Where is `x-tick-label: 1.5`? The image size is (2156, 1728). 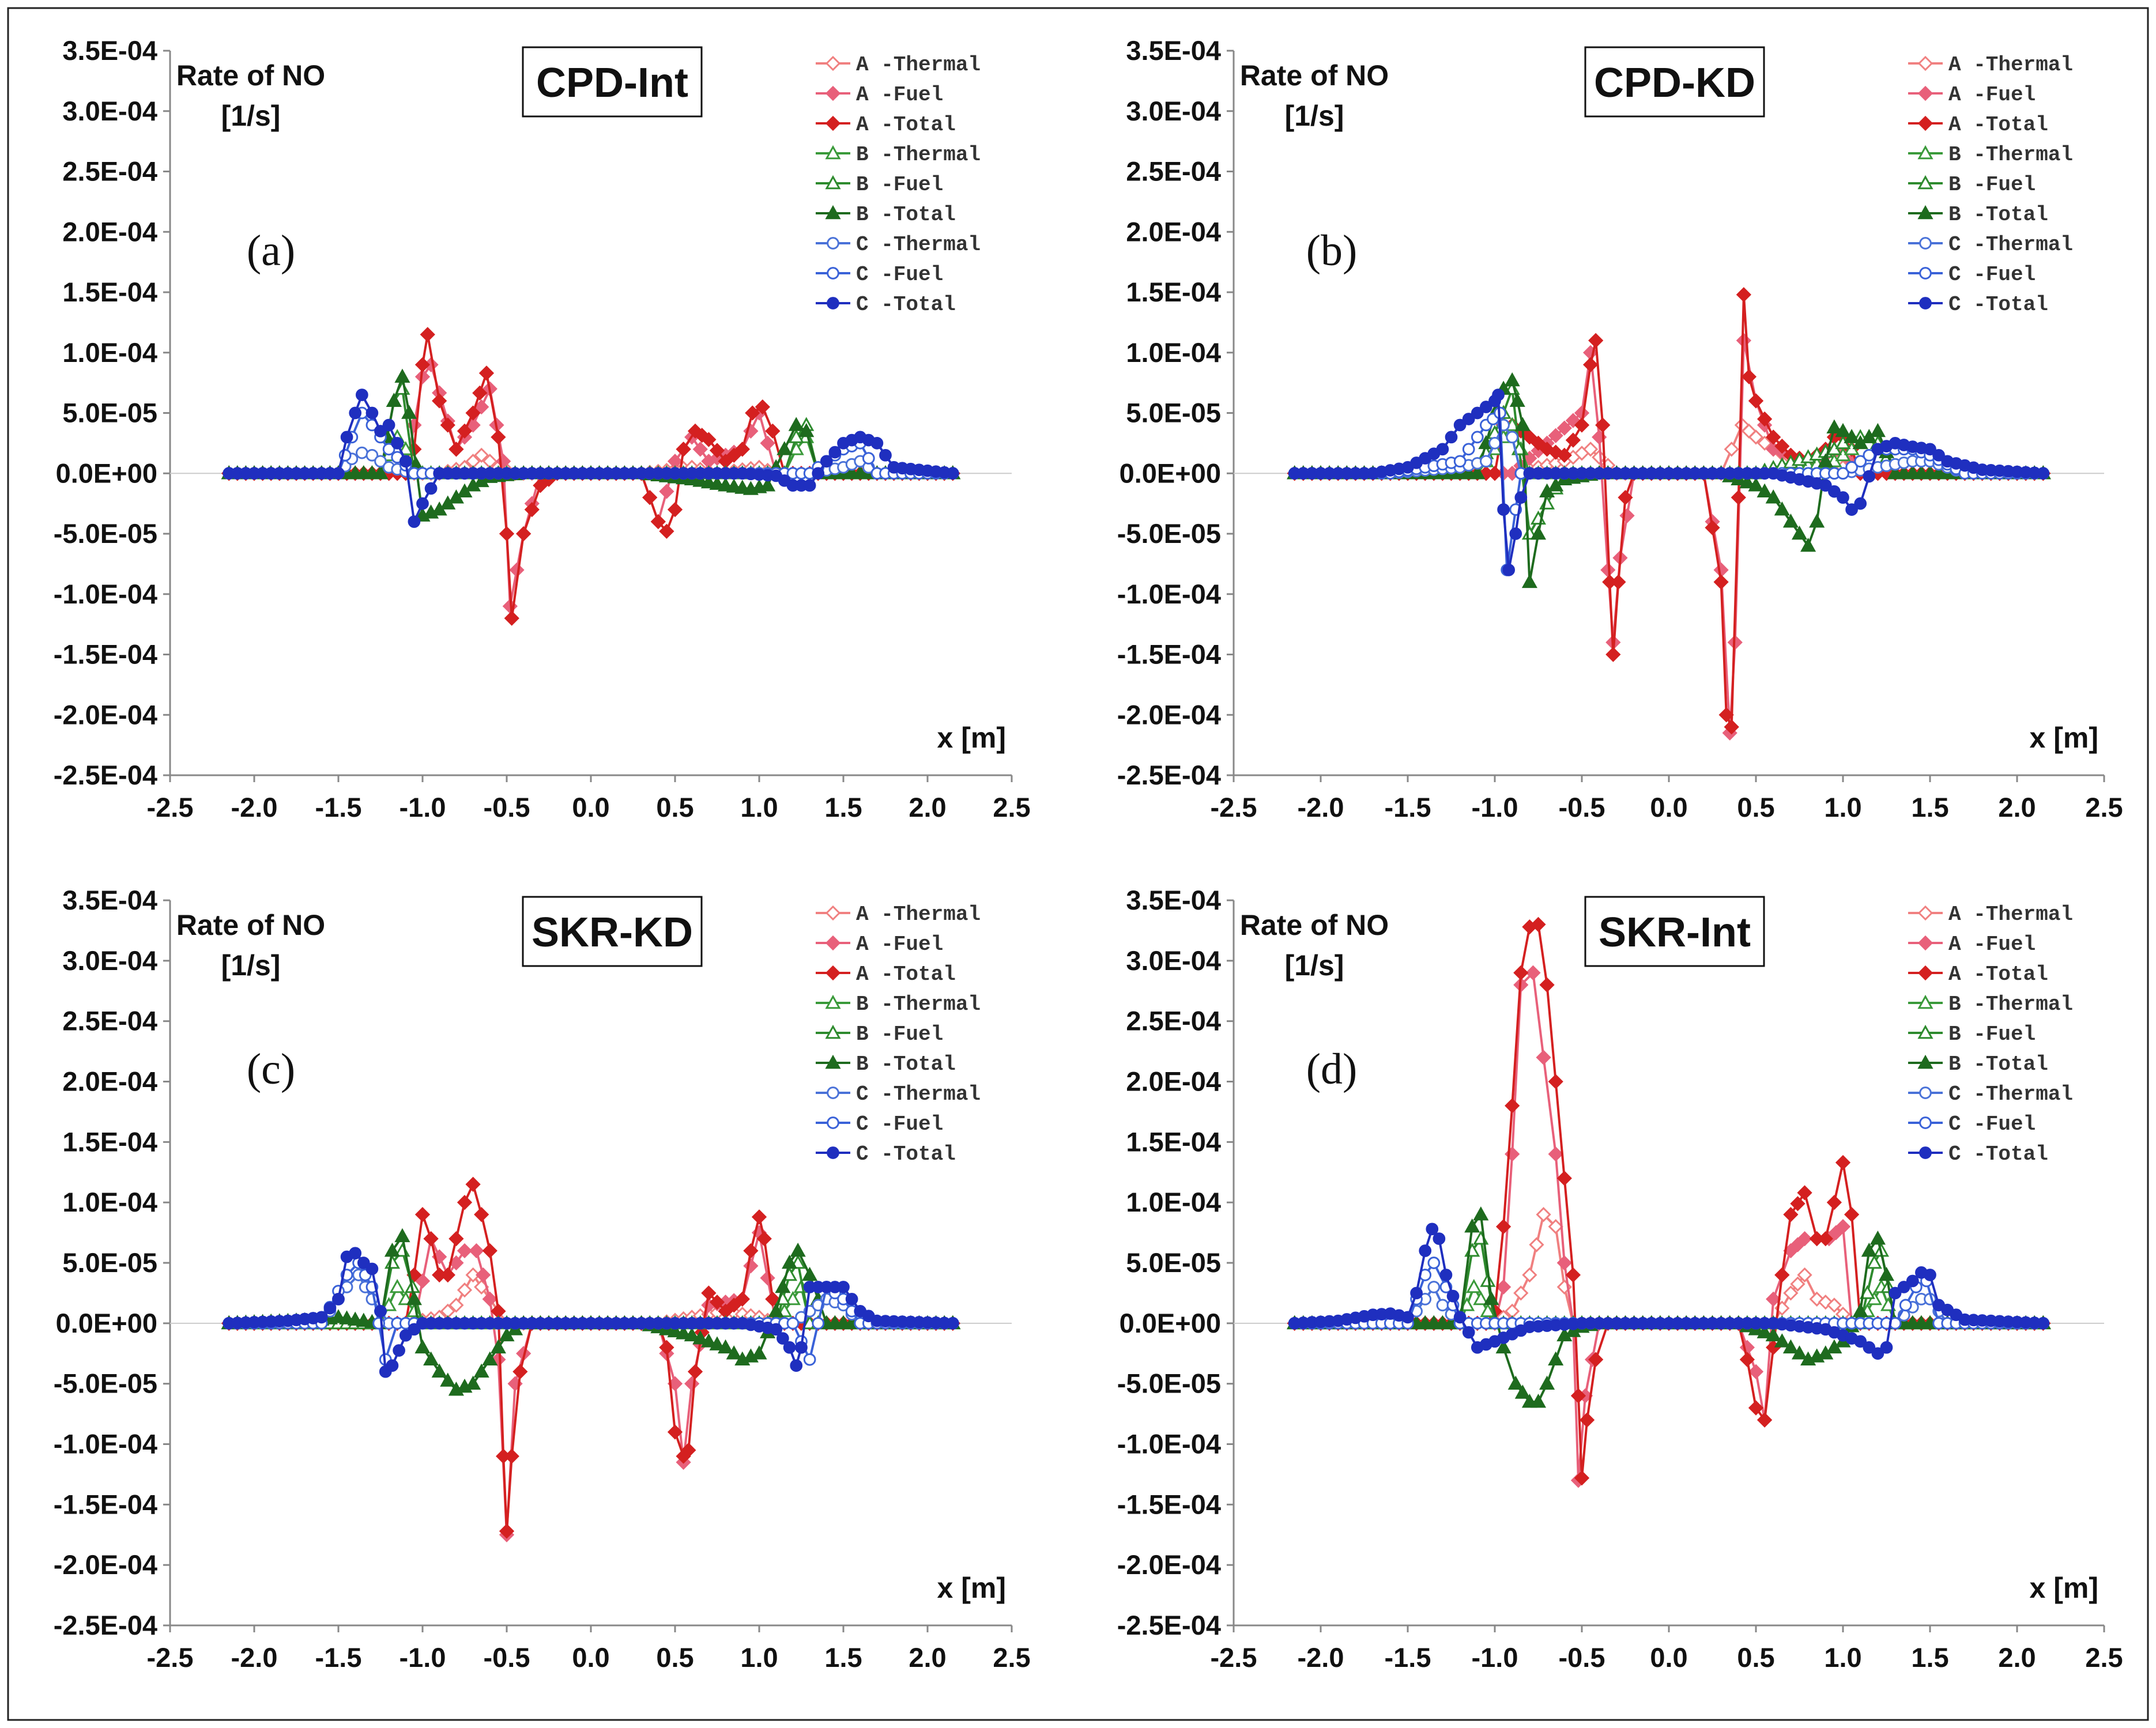 x-tick-label: 1.5 is located at coordinates (1929, 807).